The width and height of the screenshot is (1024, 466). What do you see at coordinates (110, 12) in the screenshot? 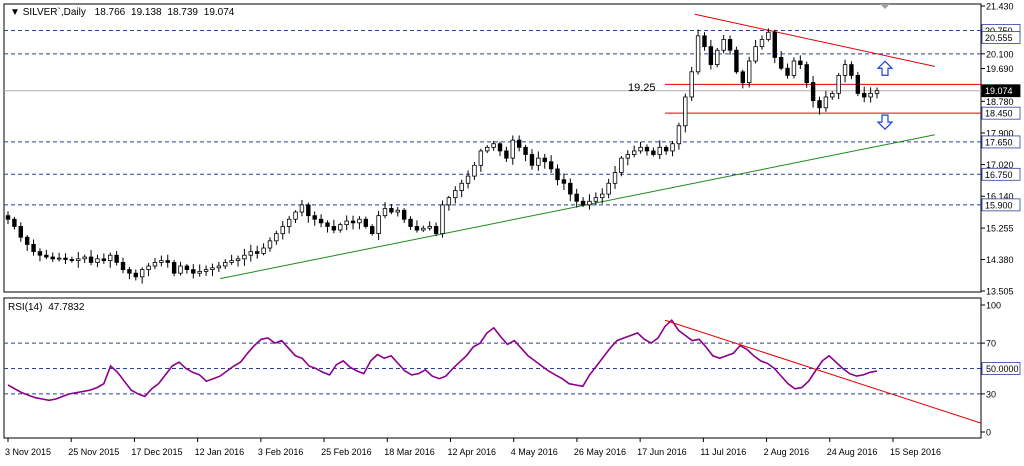
I see `ohlc-open: 18.766` at bounding box center [110, 12].